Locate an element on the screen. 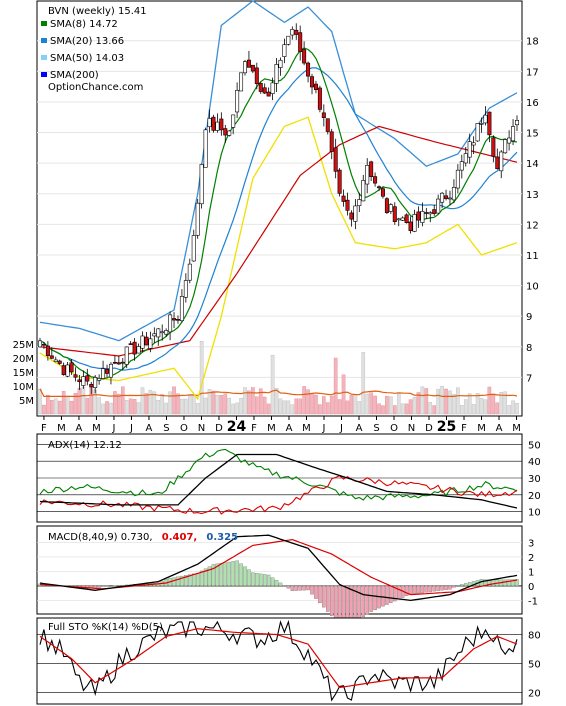 Image resolution: width=566 pixels, height=706 pixels. legend-swatch is located at coordinates (44, 40).